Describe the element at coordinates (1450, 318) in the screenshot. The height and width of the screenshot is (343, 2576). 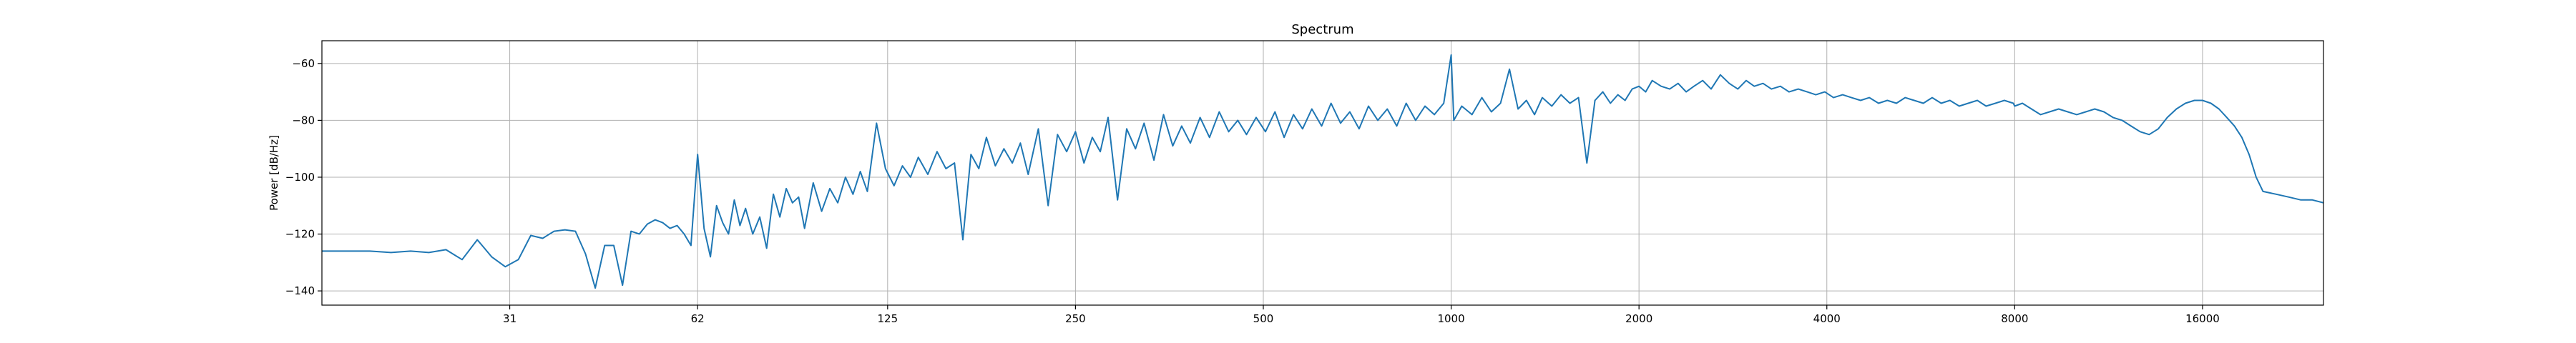
I see `x-tick-label: 1000` at that location.